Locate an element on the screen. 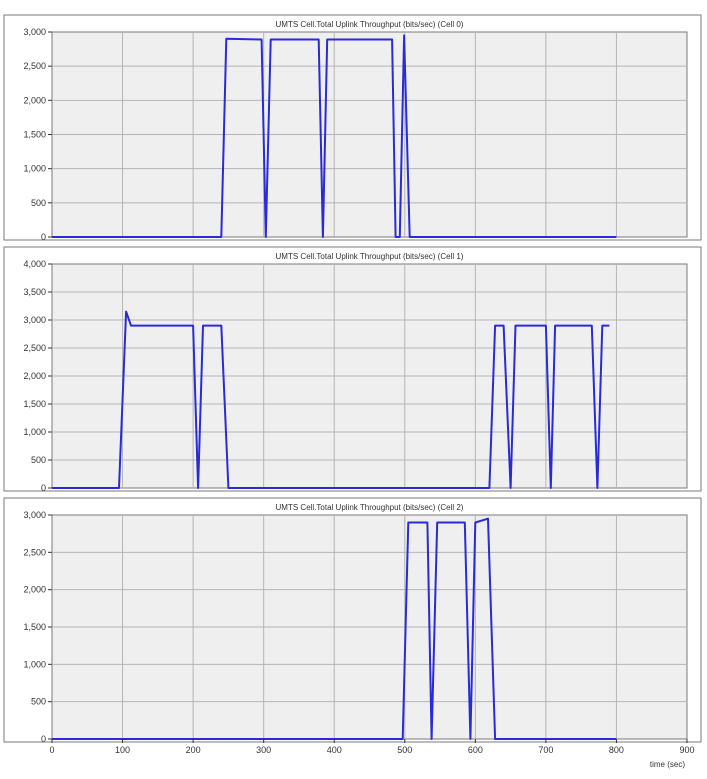 The image size is (707, 779). y-tick-label: 4,000 is located at coordinates (34, 264).